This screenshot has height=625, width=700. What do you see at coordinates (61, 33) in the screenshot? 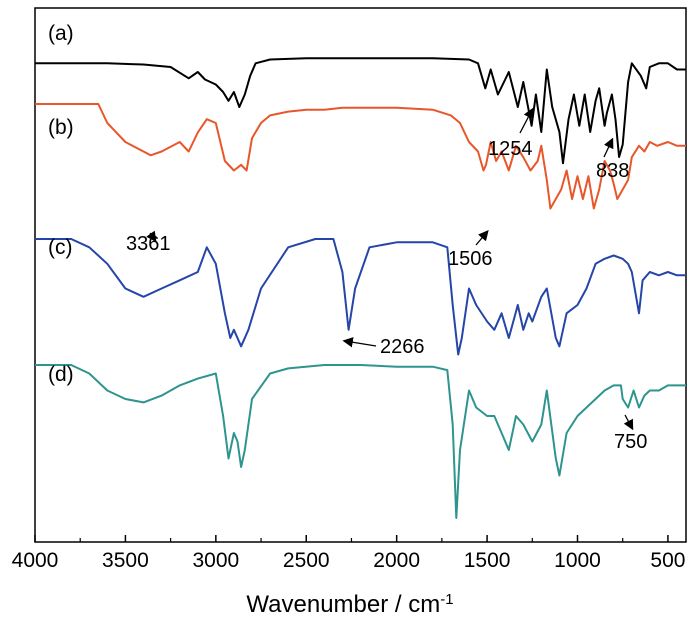
I see `series-label-a: (a)` at bounding box center [61, 33].